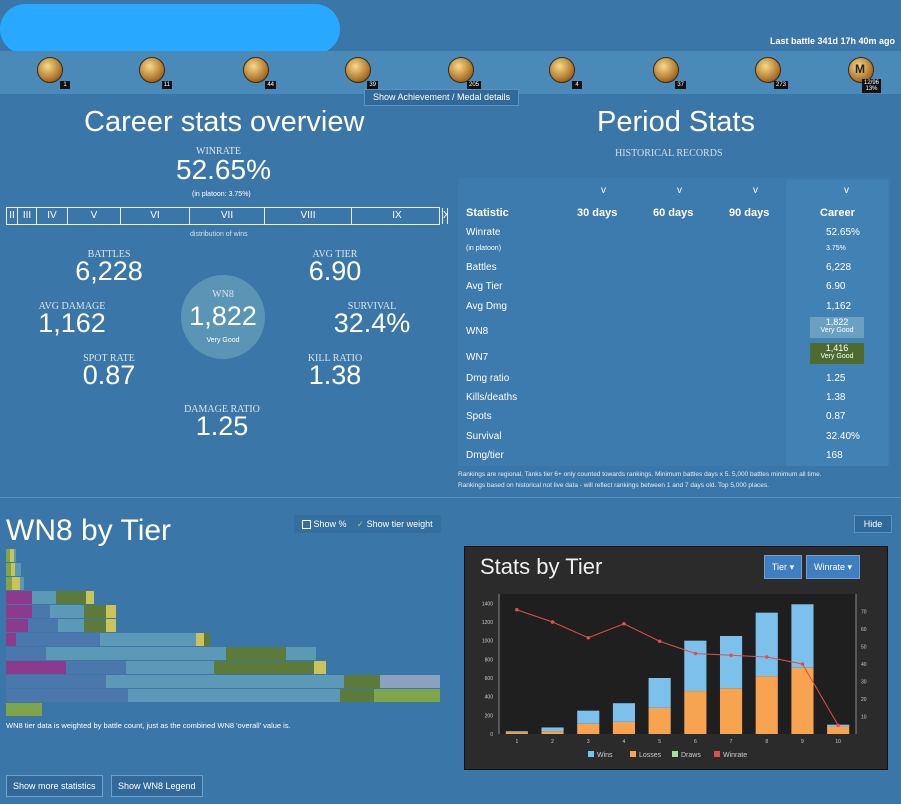  What do you see at coordinates (223, 632) in the screenshot?
I see `wn8-by-tier-chart` at bounding box center [223, 632].